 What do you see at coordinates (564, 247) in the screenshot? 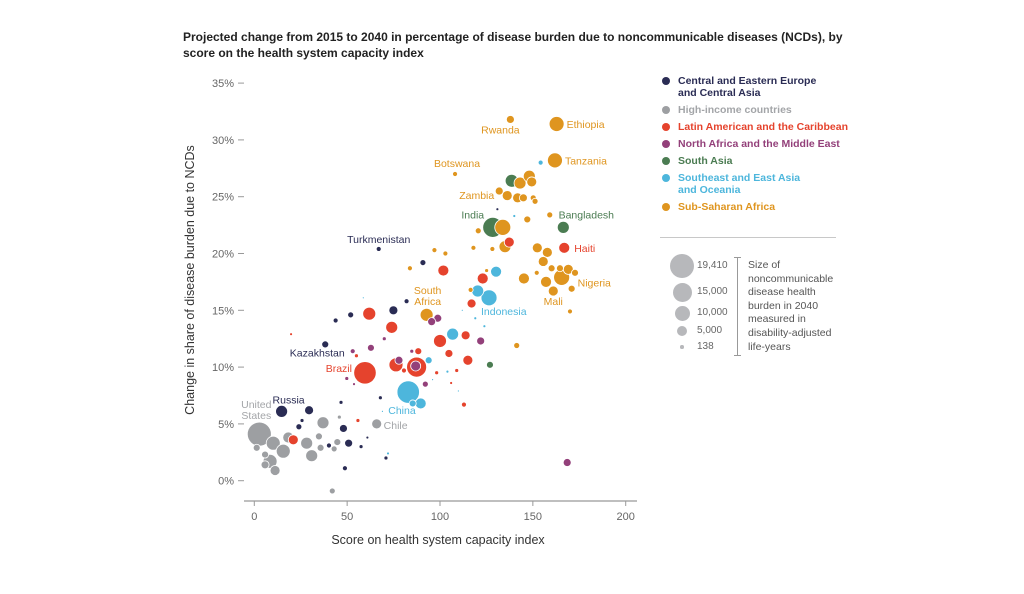
I see `point-haiti` at bounding box center [564, 247].